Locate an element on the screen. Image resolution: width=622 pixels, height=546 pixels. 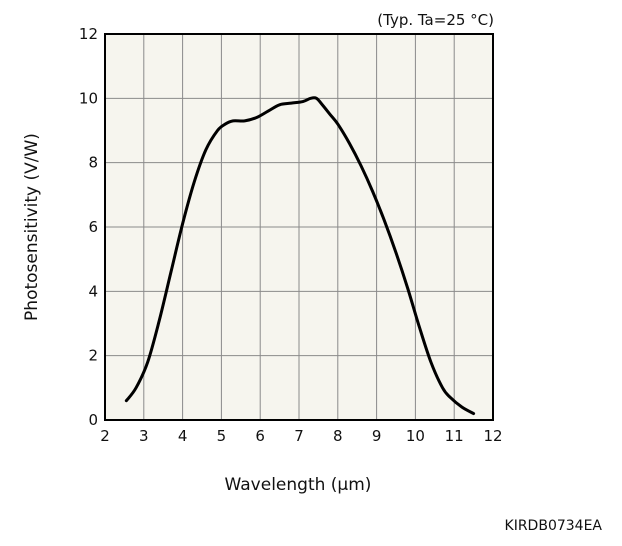
y-tick-label: 8 is located at coordinates (93, 163).